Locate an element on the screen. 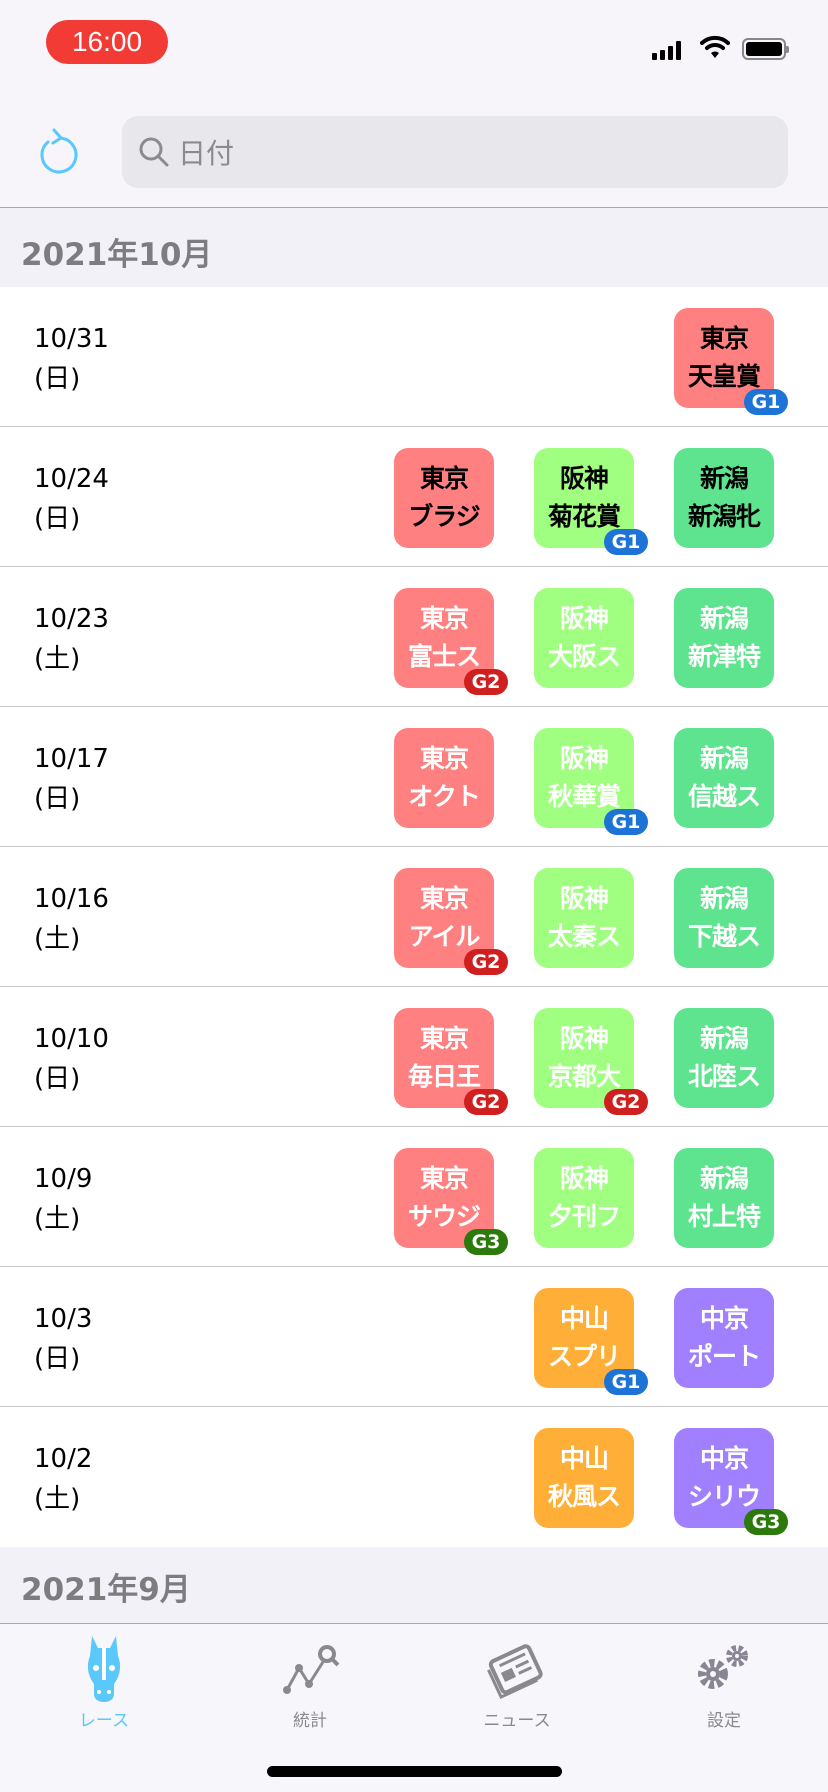 This screenshot has width=828, height=1792. race-name: 信越ス is located at coordinates (724, 796).